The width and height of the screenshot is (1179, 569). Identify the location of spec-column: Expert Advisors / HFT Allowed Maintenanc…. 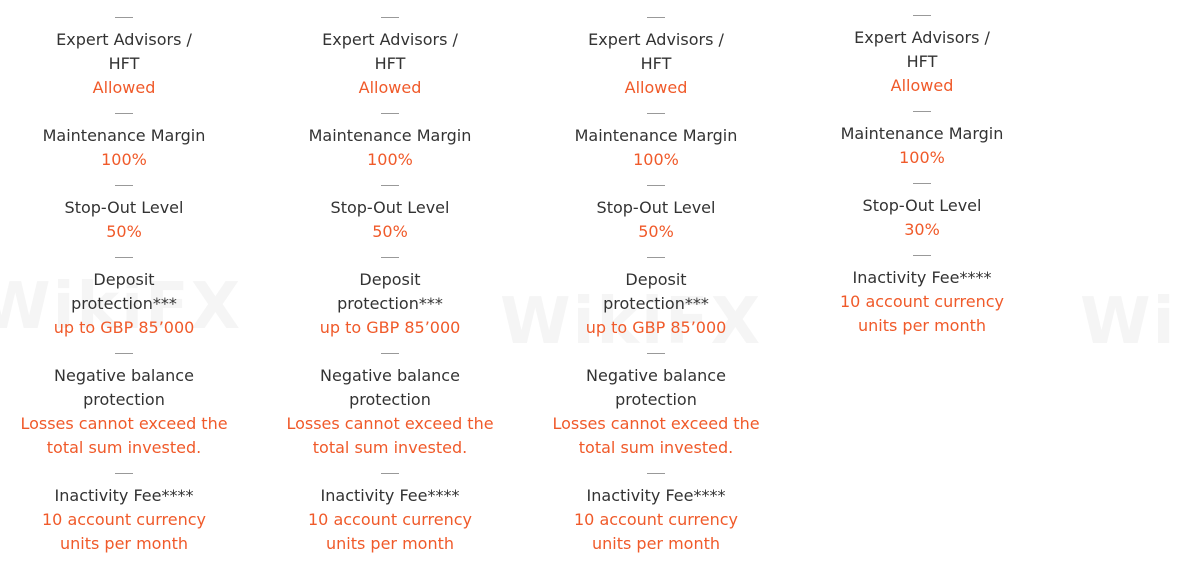
(922, 183).